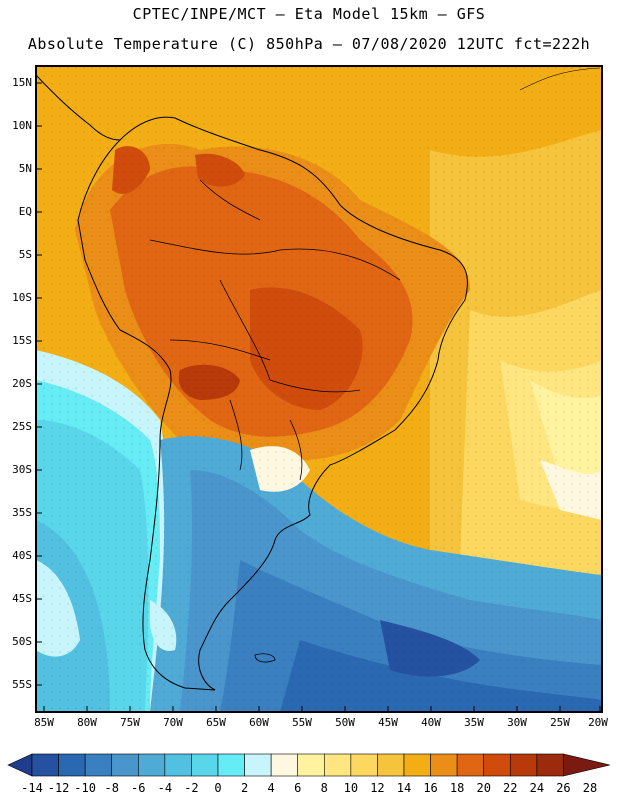 The height and width of the screenshot is (800, 618). What do you see at coordinates (560, 722) in the screenshot?
I see `lon-label: 25W` at bounding box center [560, 722].